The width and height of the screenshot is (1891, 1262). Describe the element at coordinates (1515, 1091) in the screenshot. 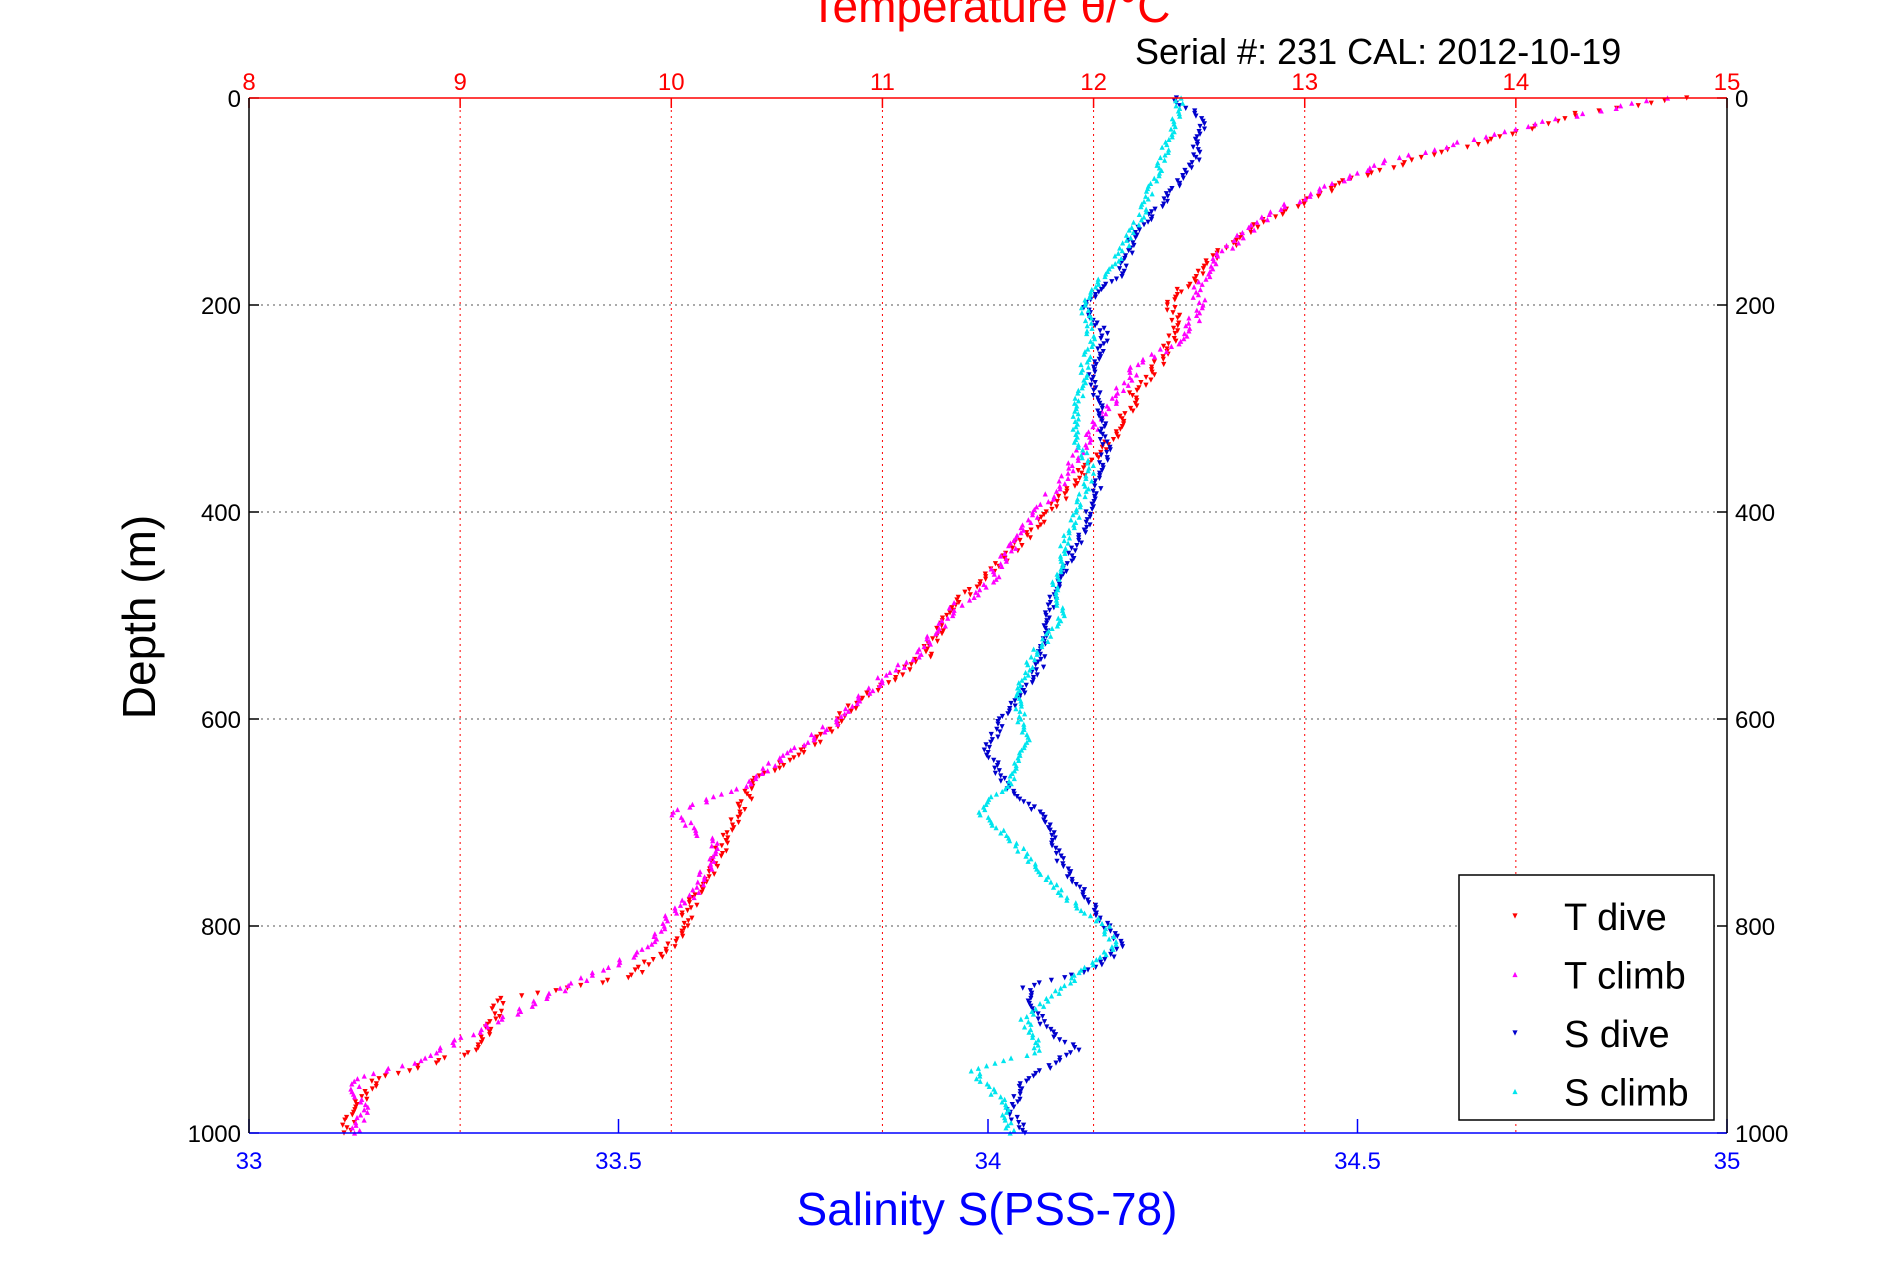

I see `legend-marker` at that location.